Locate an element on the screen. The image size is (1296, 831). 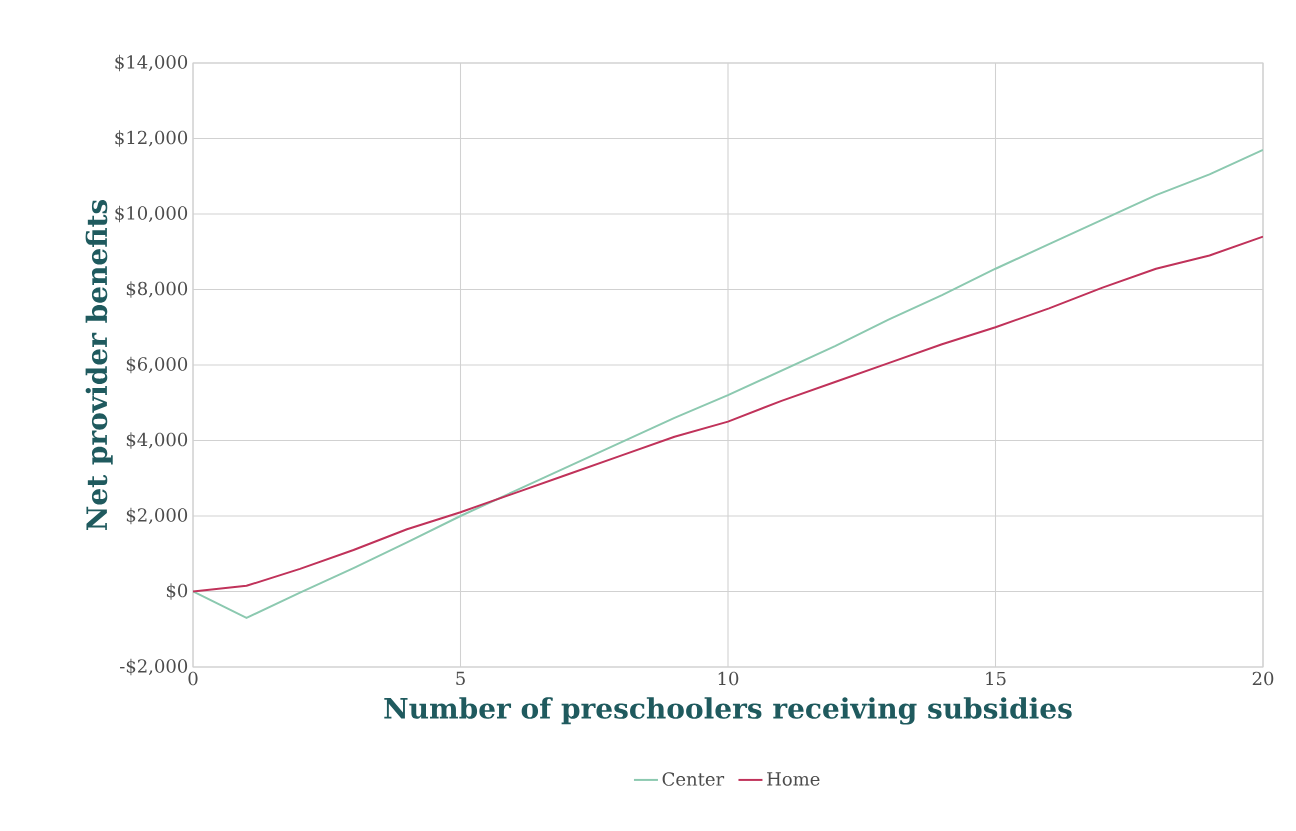
y-tick-label: $2,000 is located at coordinates (157, 516).